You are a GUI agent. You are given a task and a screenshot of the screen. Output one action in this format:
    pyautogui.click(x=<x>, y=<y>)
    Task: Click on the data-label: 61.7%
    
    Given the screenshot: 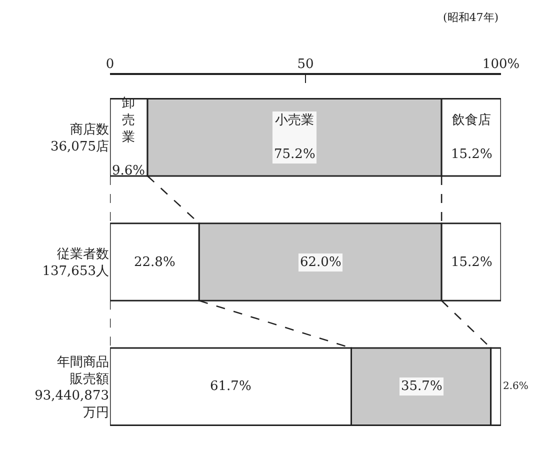 What is the action you would take?
    pyautogui.click(x=231, y=386)
    